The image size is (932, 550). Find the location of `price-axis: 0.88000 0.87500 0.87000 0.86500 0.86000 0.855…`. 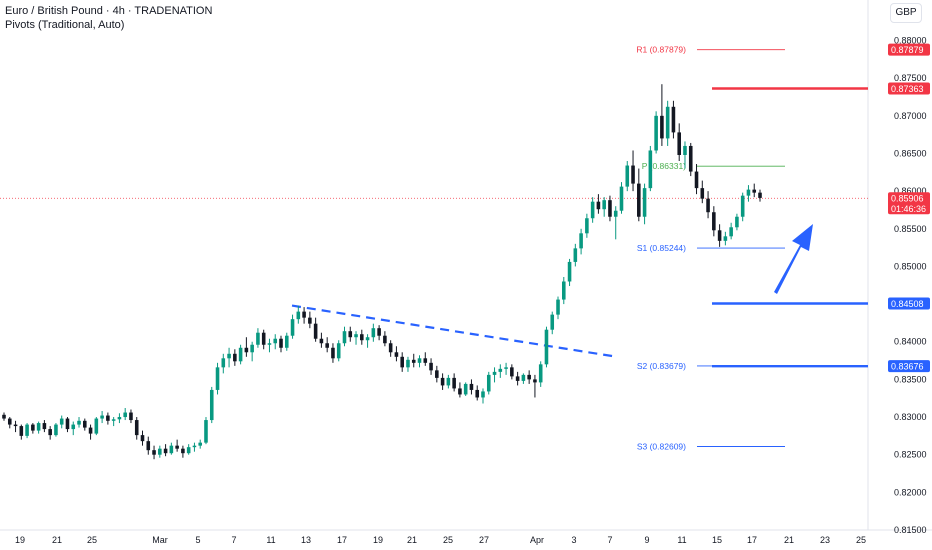

price-axis: 0.88000 0.87500 0.87000 0.86500 0.86000 0.855… is located at coordinates (910, 285).